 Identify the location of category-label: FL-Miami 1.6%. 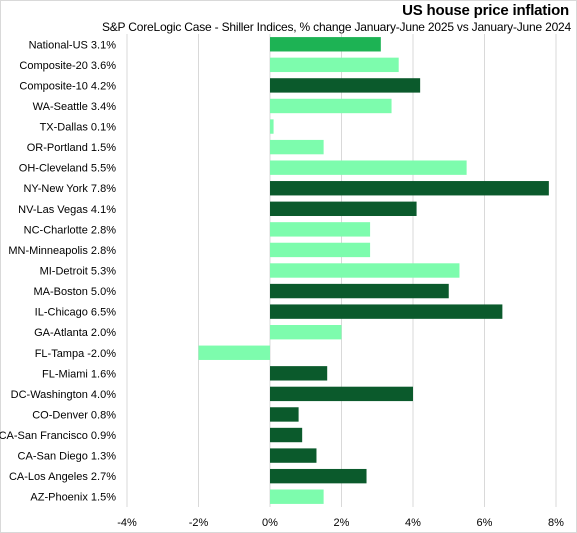
(79, 374).